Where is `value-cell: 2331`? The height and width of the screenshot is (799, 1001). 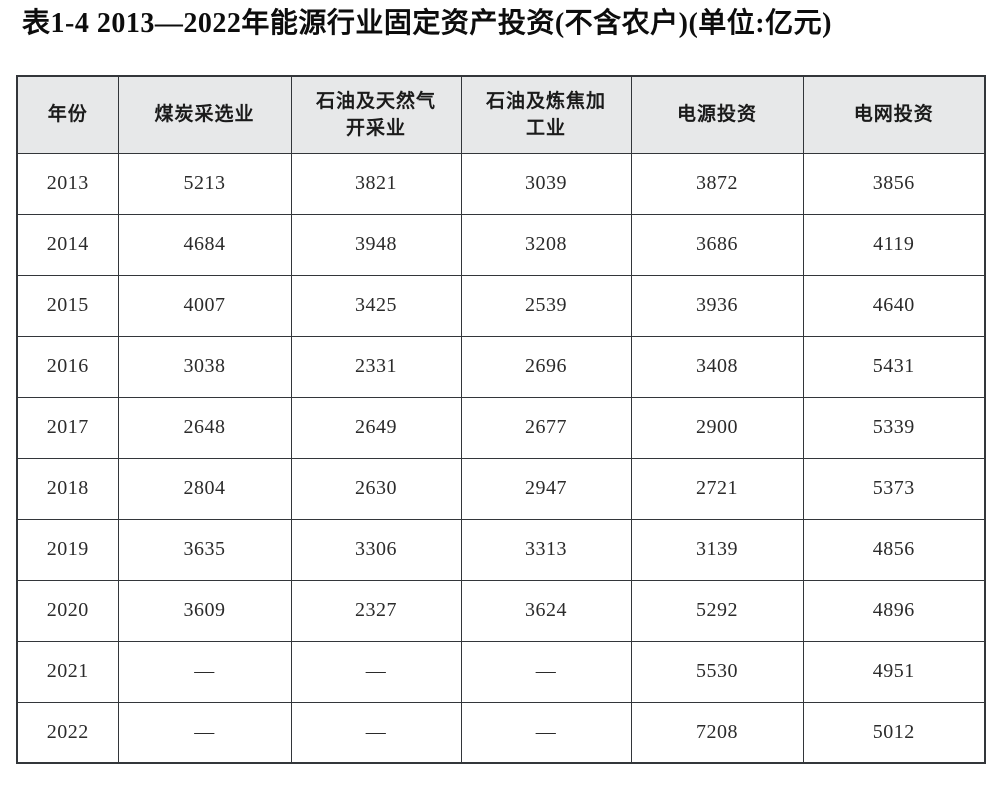
value-cell: 2331 is located at coordinates (376, 366).